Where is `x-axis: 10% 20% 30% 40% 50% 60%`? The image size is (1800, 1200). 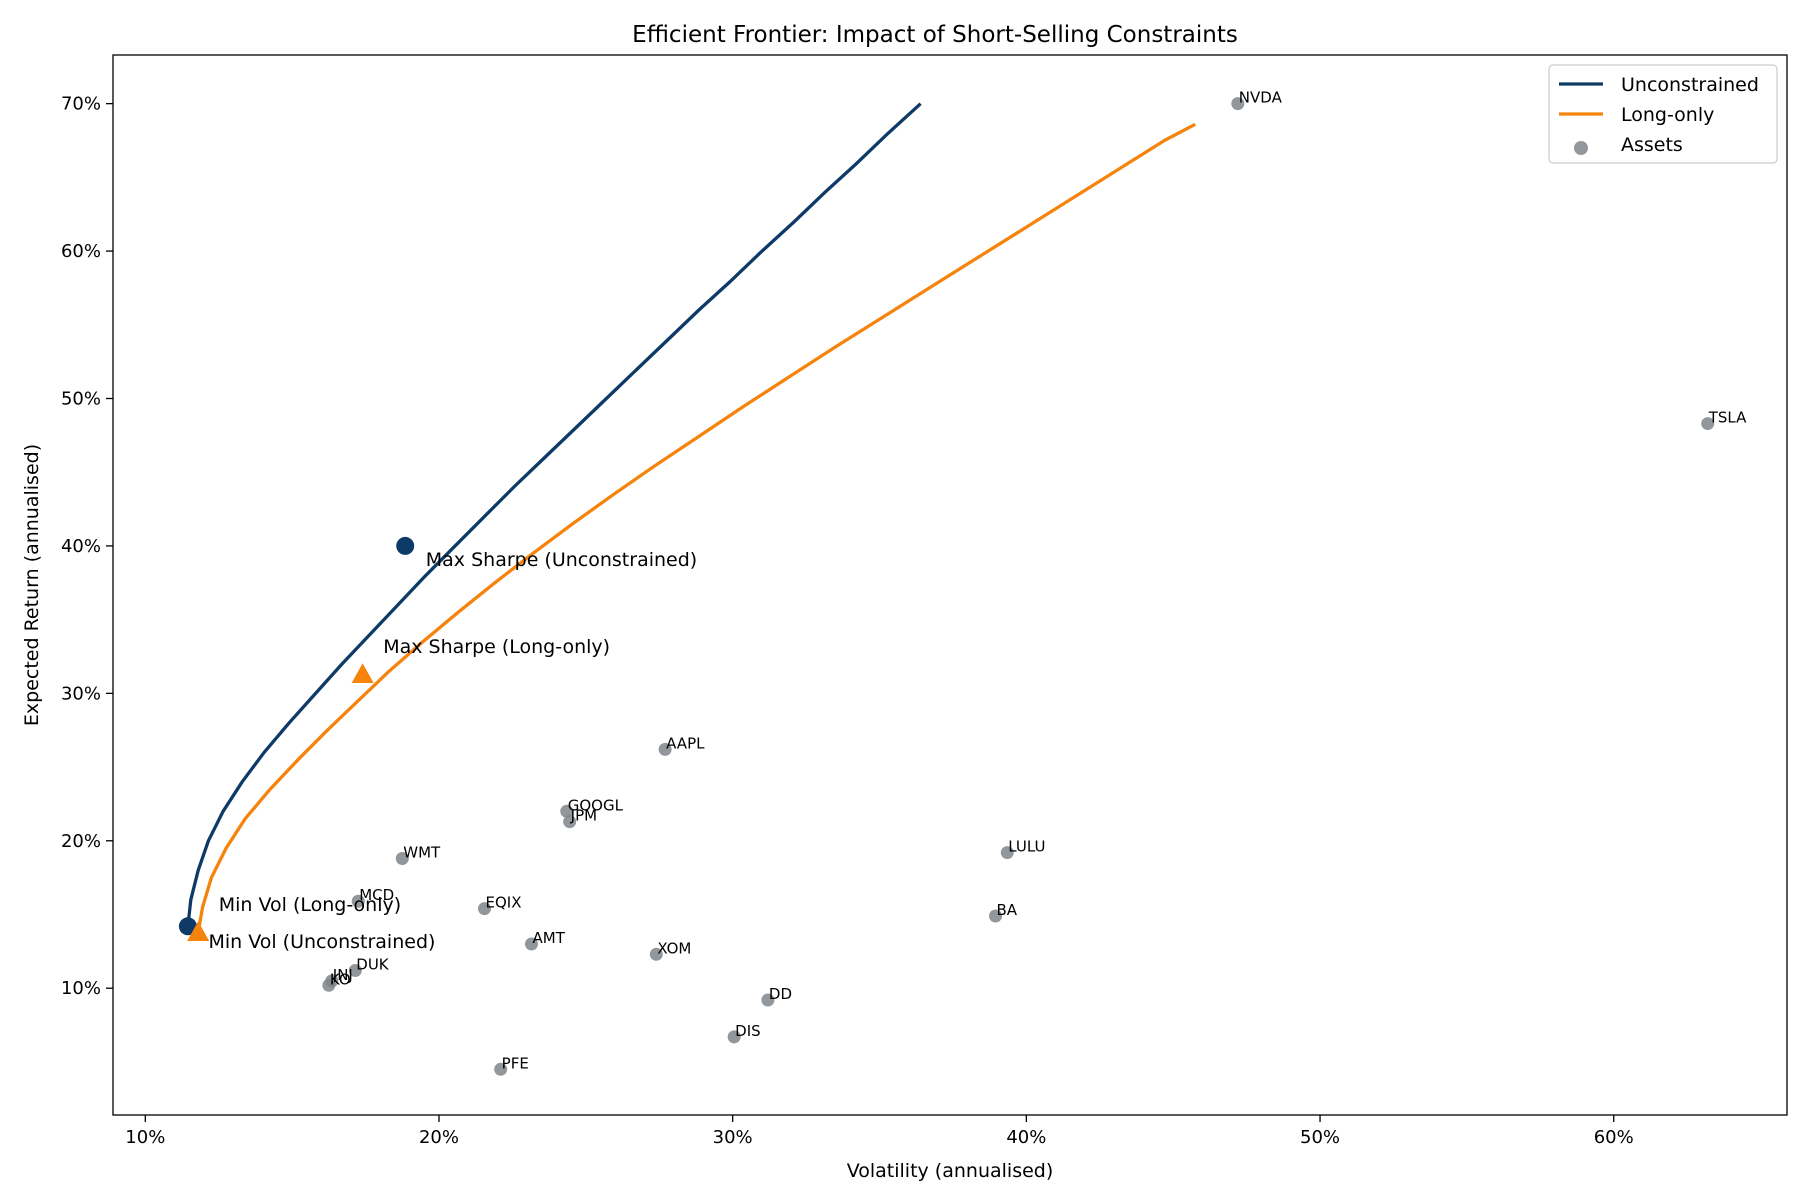
x-axis: 10% 20% 30% 40% 50% 60% is located at coordinates (879, 1131).